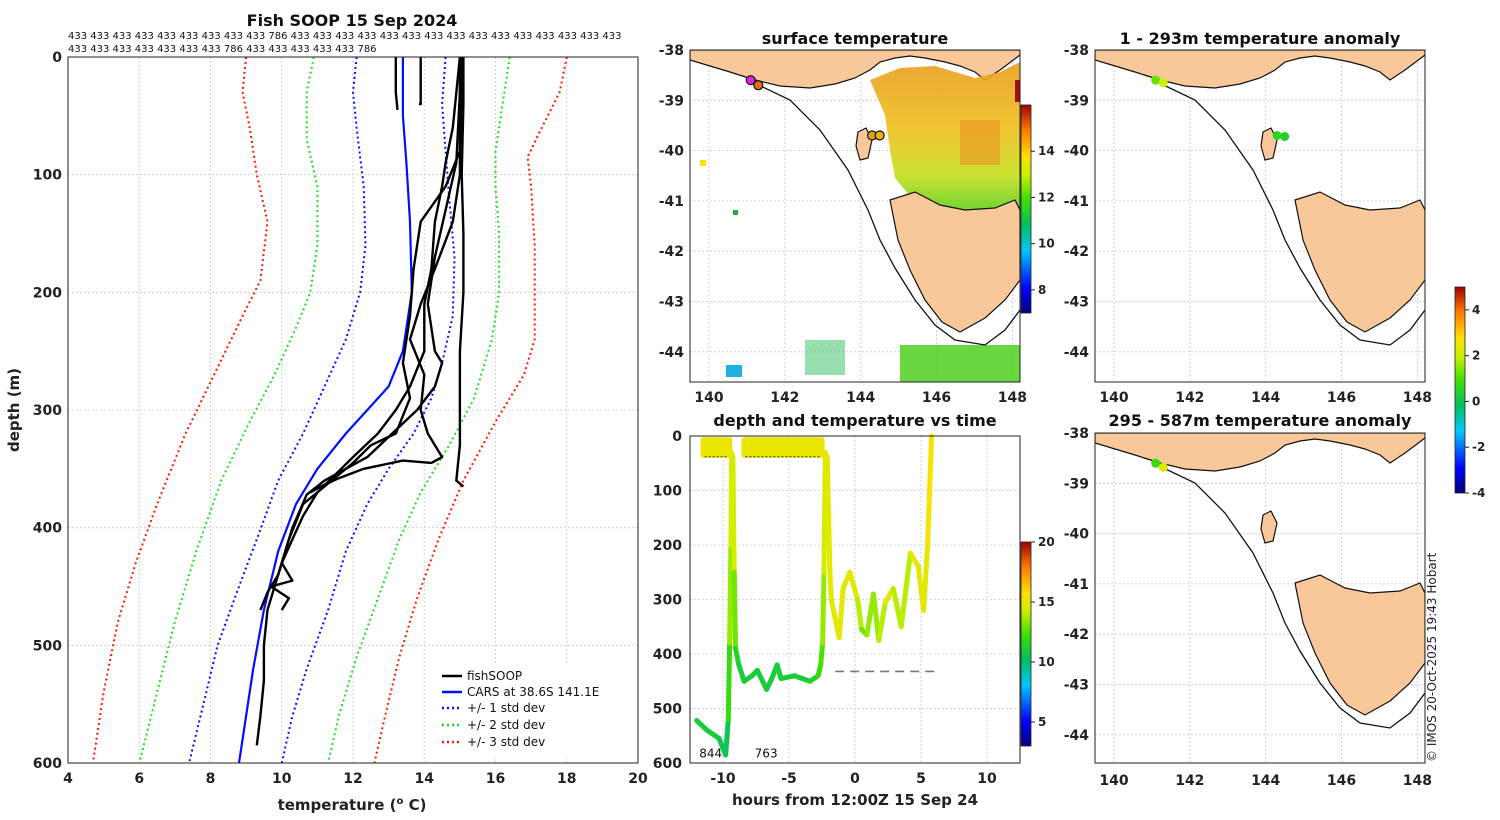 This screenshot has width=1500, height=820. I want to click on sst-lat-label: -43, so click(671, 303).